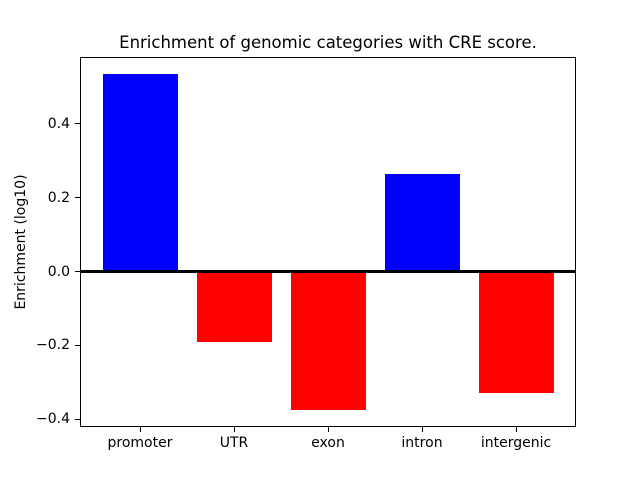 This screenshot has height=480, width=640. What do you see at coordinates (328, 272) in the screenshot?
I see `zero-line` at bounding box center [328, 272].